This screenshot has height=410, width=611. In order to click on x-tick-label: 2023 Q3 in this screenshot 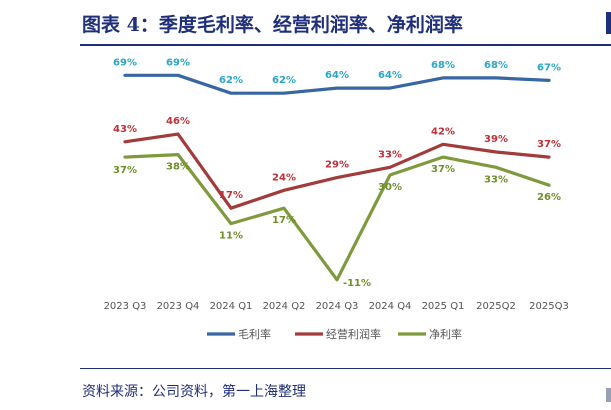, I will do `click(125, 306)`.